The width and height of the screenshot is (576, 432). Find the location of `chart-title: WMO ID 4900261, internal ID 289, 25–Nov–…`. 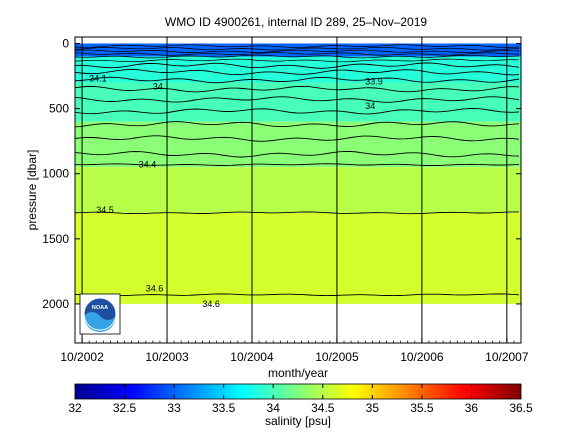

chart-title: WMO ID 4900261, internal ID 289, 25–Nov–… is located at coordinates (296, 22).